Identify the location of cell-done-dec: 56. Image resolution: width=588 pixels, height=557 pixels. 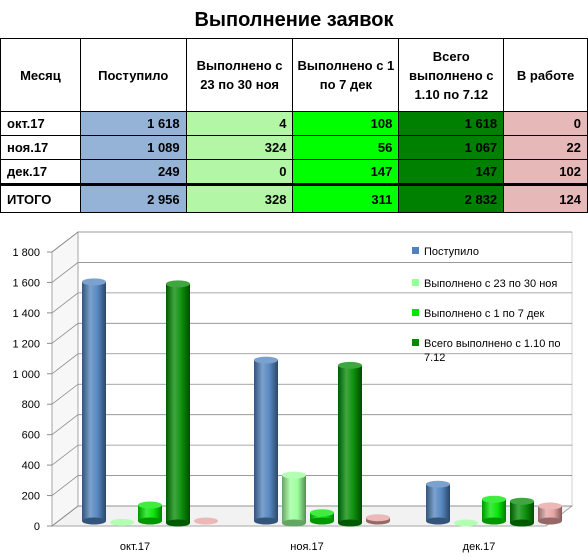
(346, 147).